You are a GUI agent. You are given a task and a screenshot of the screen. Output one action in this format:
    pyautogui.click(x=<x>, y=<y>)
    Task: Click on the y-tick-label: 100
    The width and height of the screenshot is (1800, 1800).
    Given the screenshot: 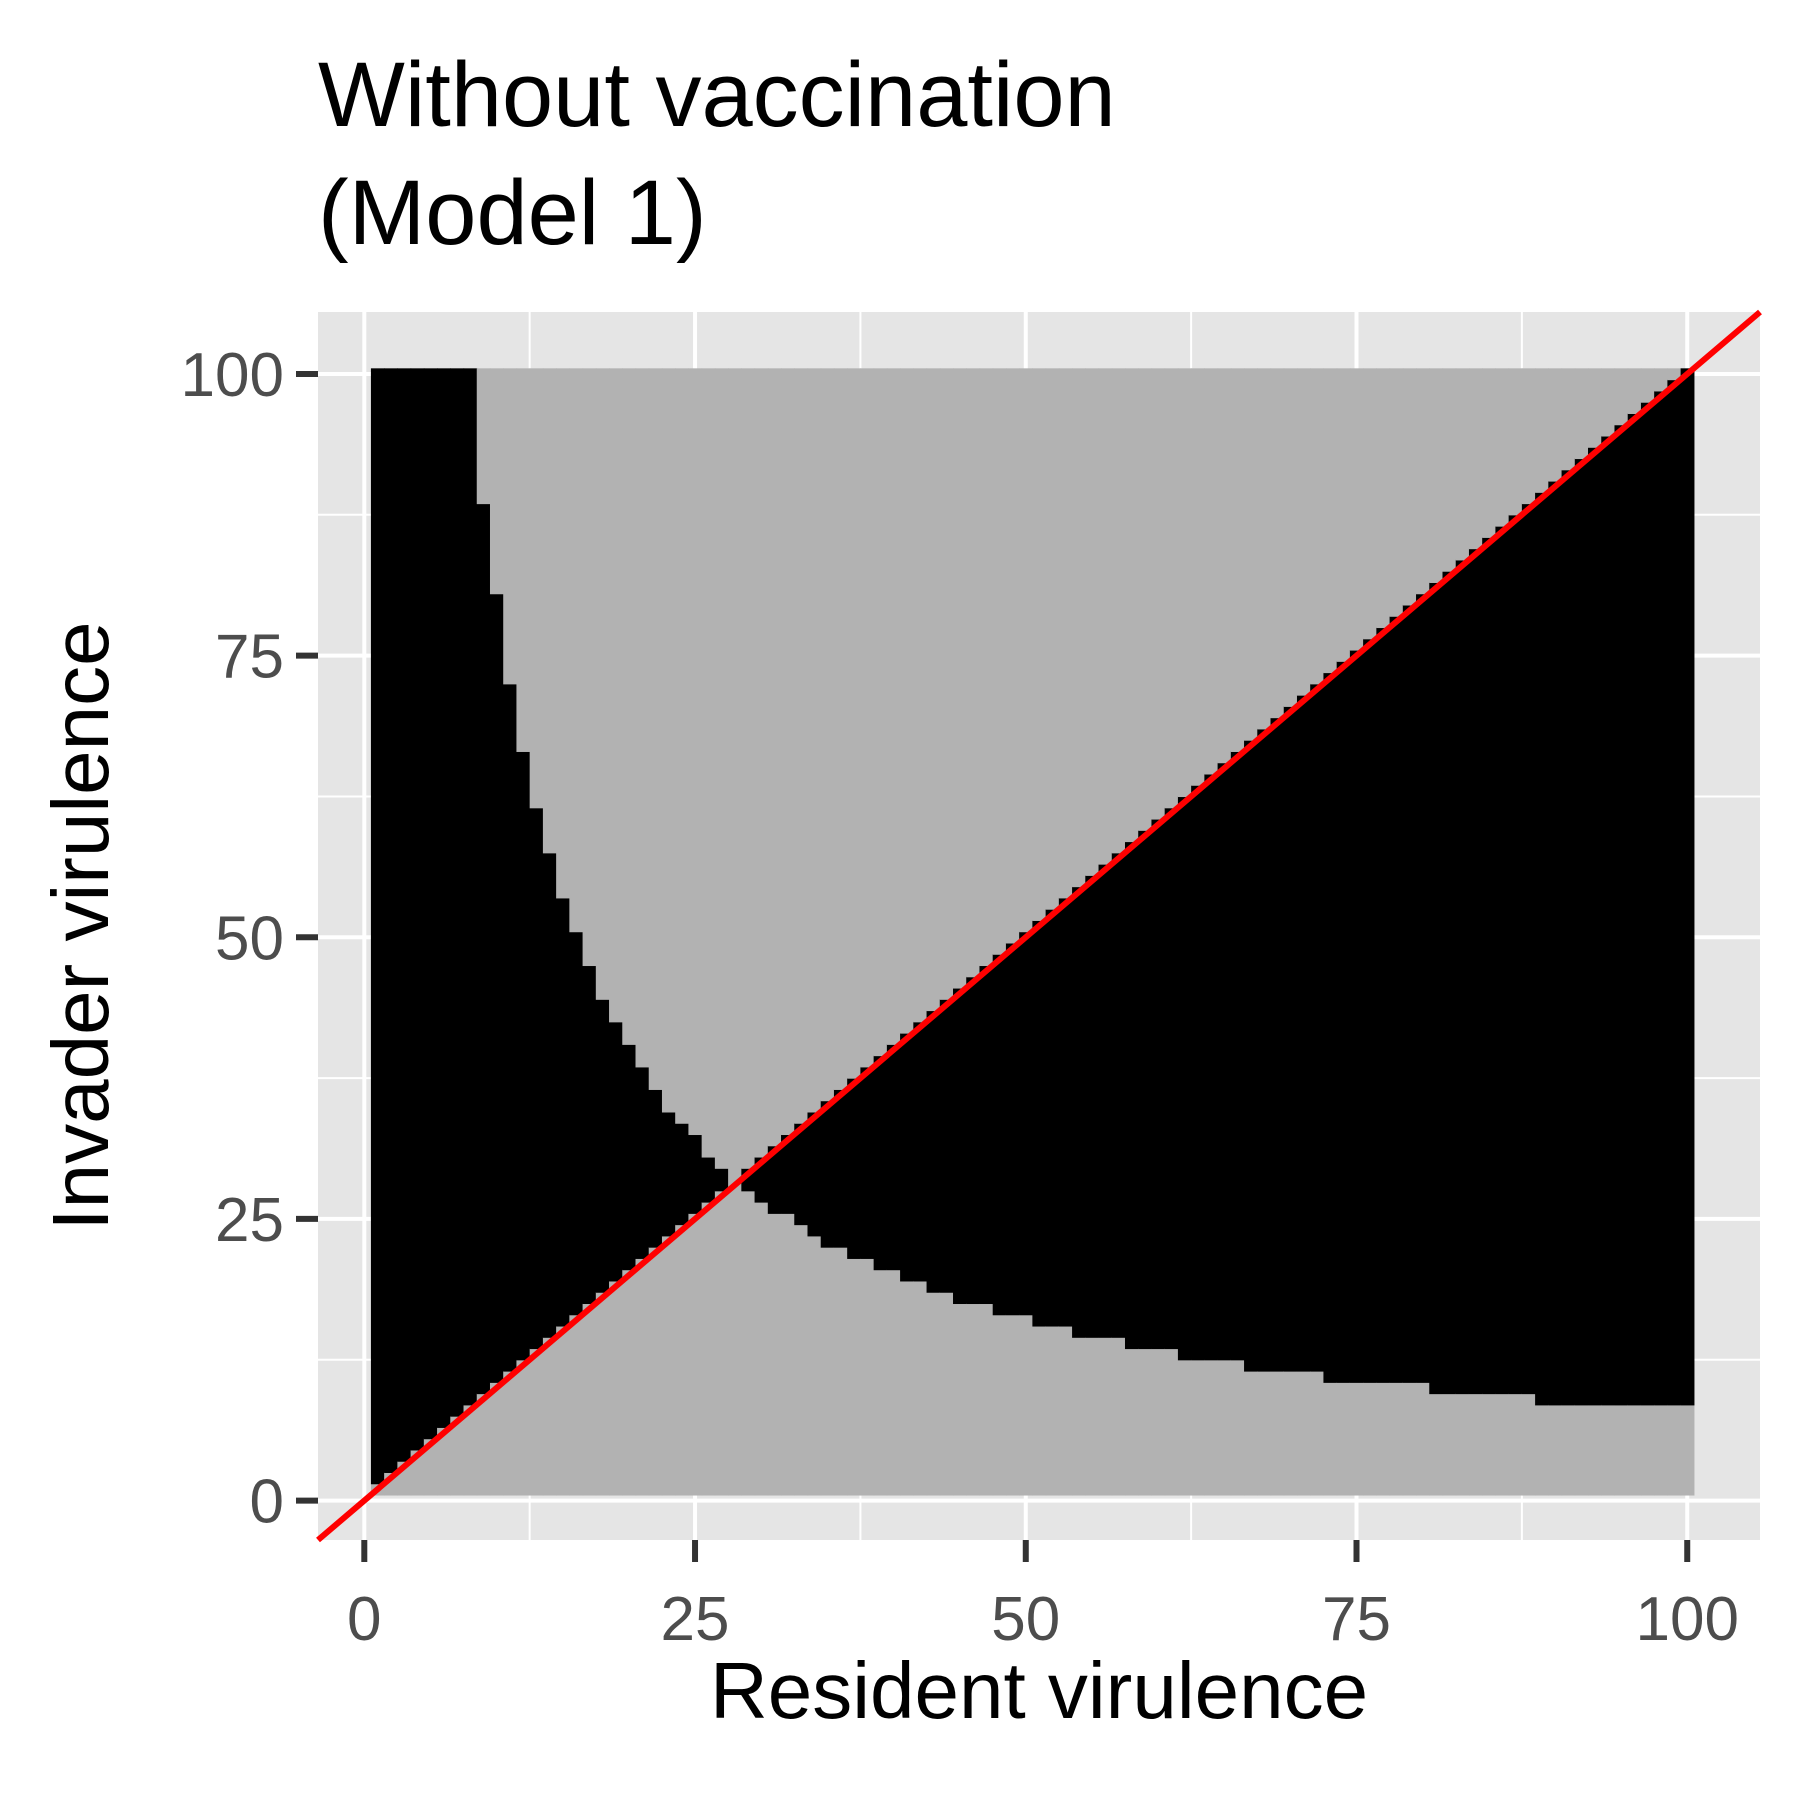 What is the action you would take?
    pyautogui.click(x=232, y=375)
    